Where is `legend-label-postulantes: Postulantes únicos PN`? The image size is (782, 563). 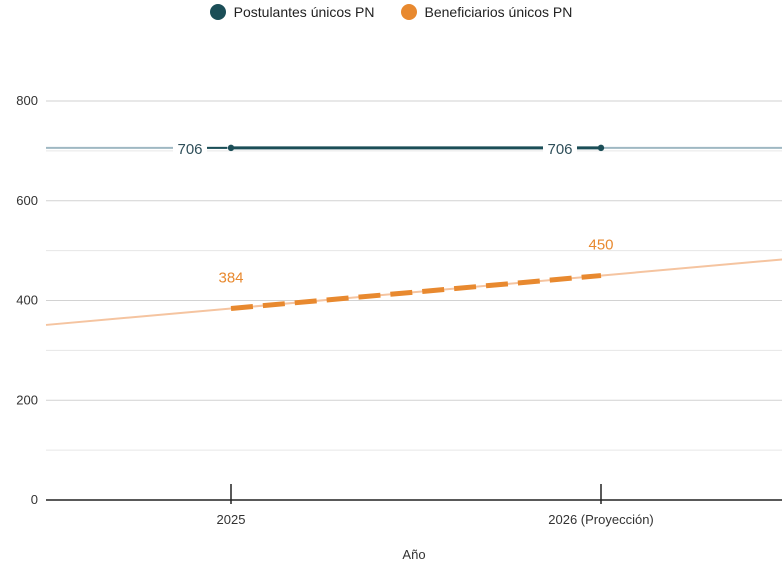
legend-label-postulantes: Postulantes únicos PN is located at coordinates (304, 12).